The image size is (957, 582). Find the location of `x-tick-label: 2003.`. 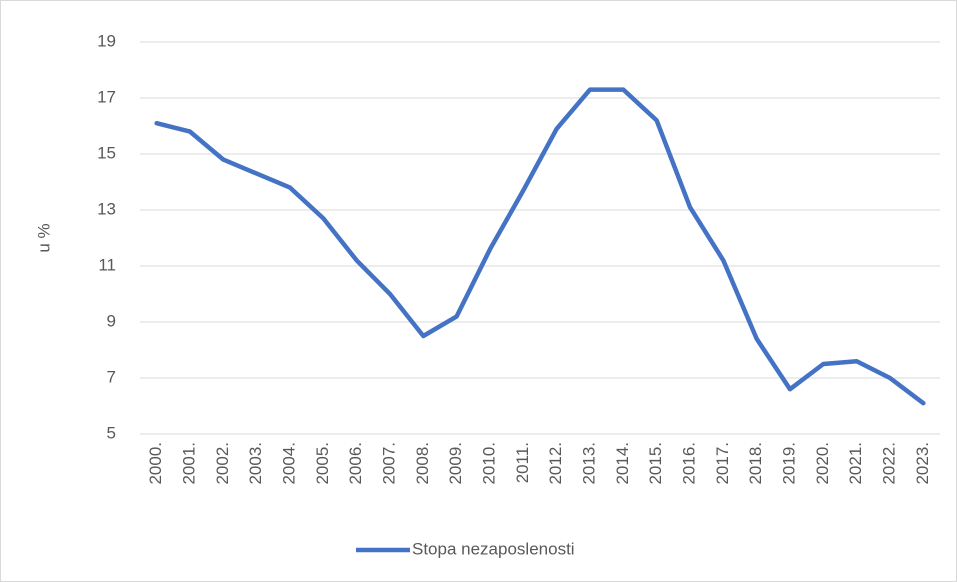

x-tick-label: 2003. is located at coordinates (255, 463).